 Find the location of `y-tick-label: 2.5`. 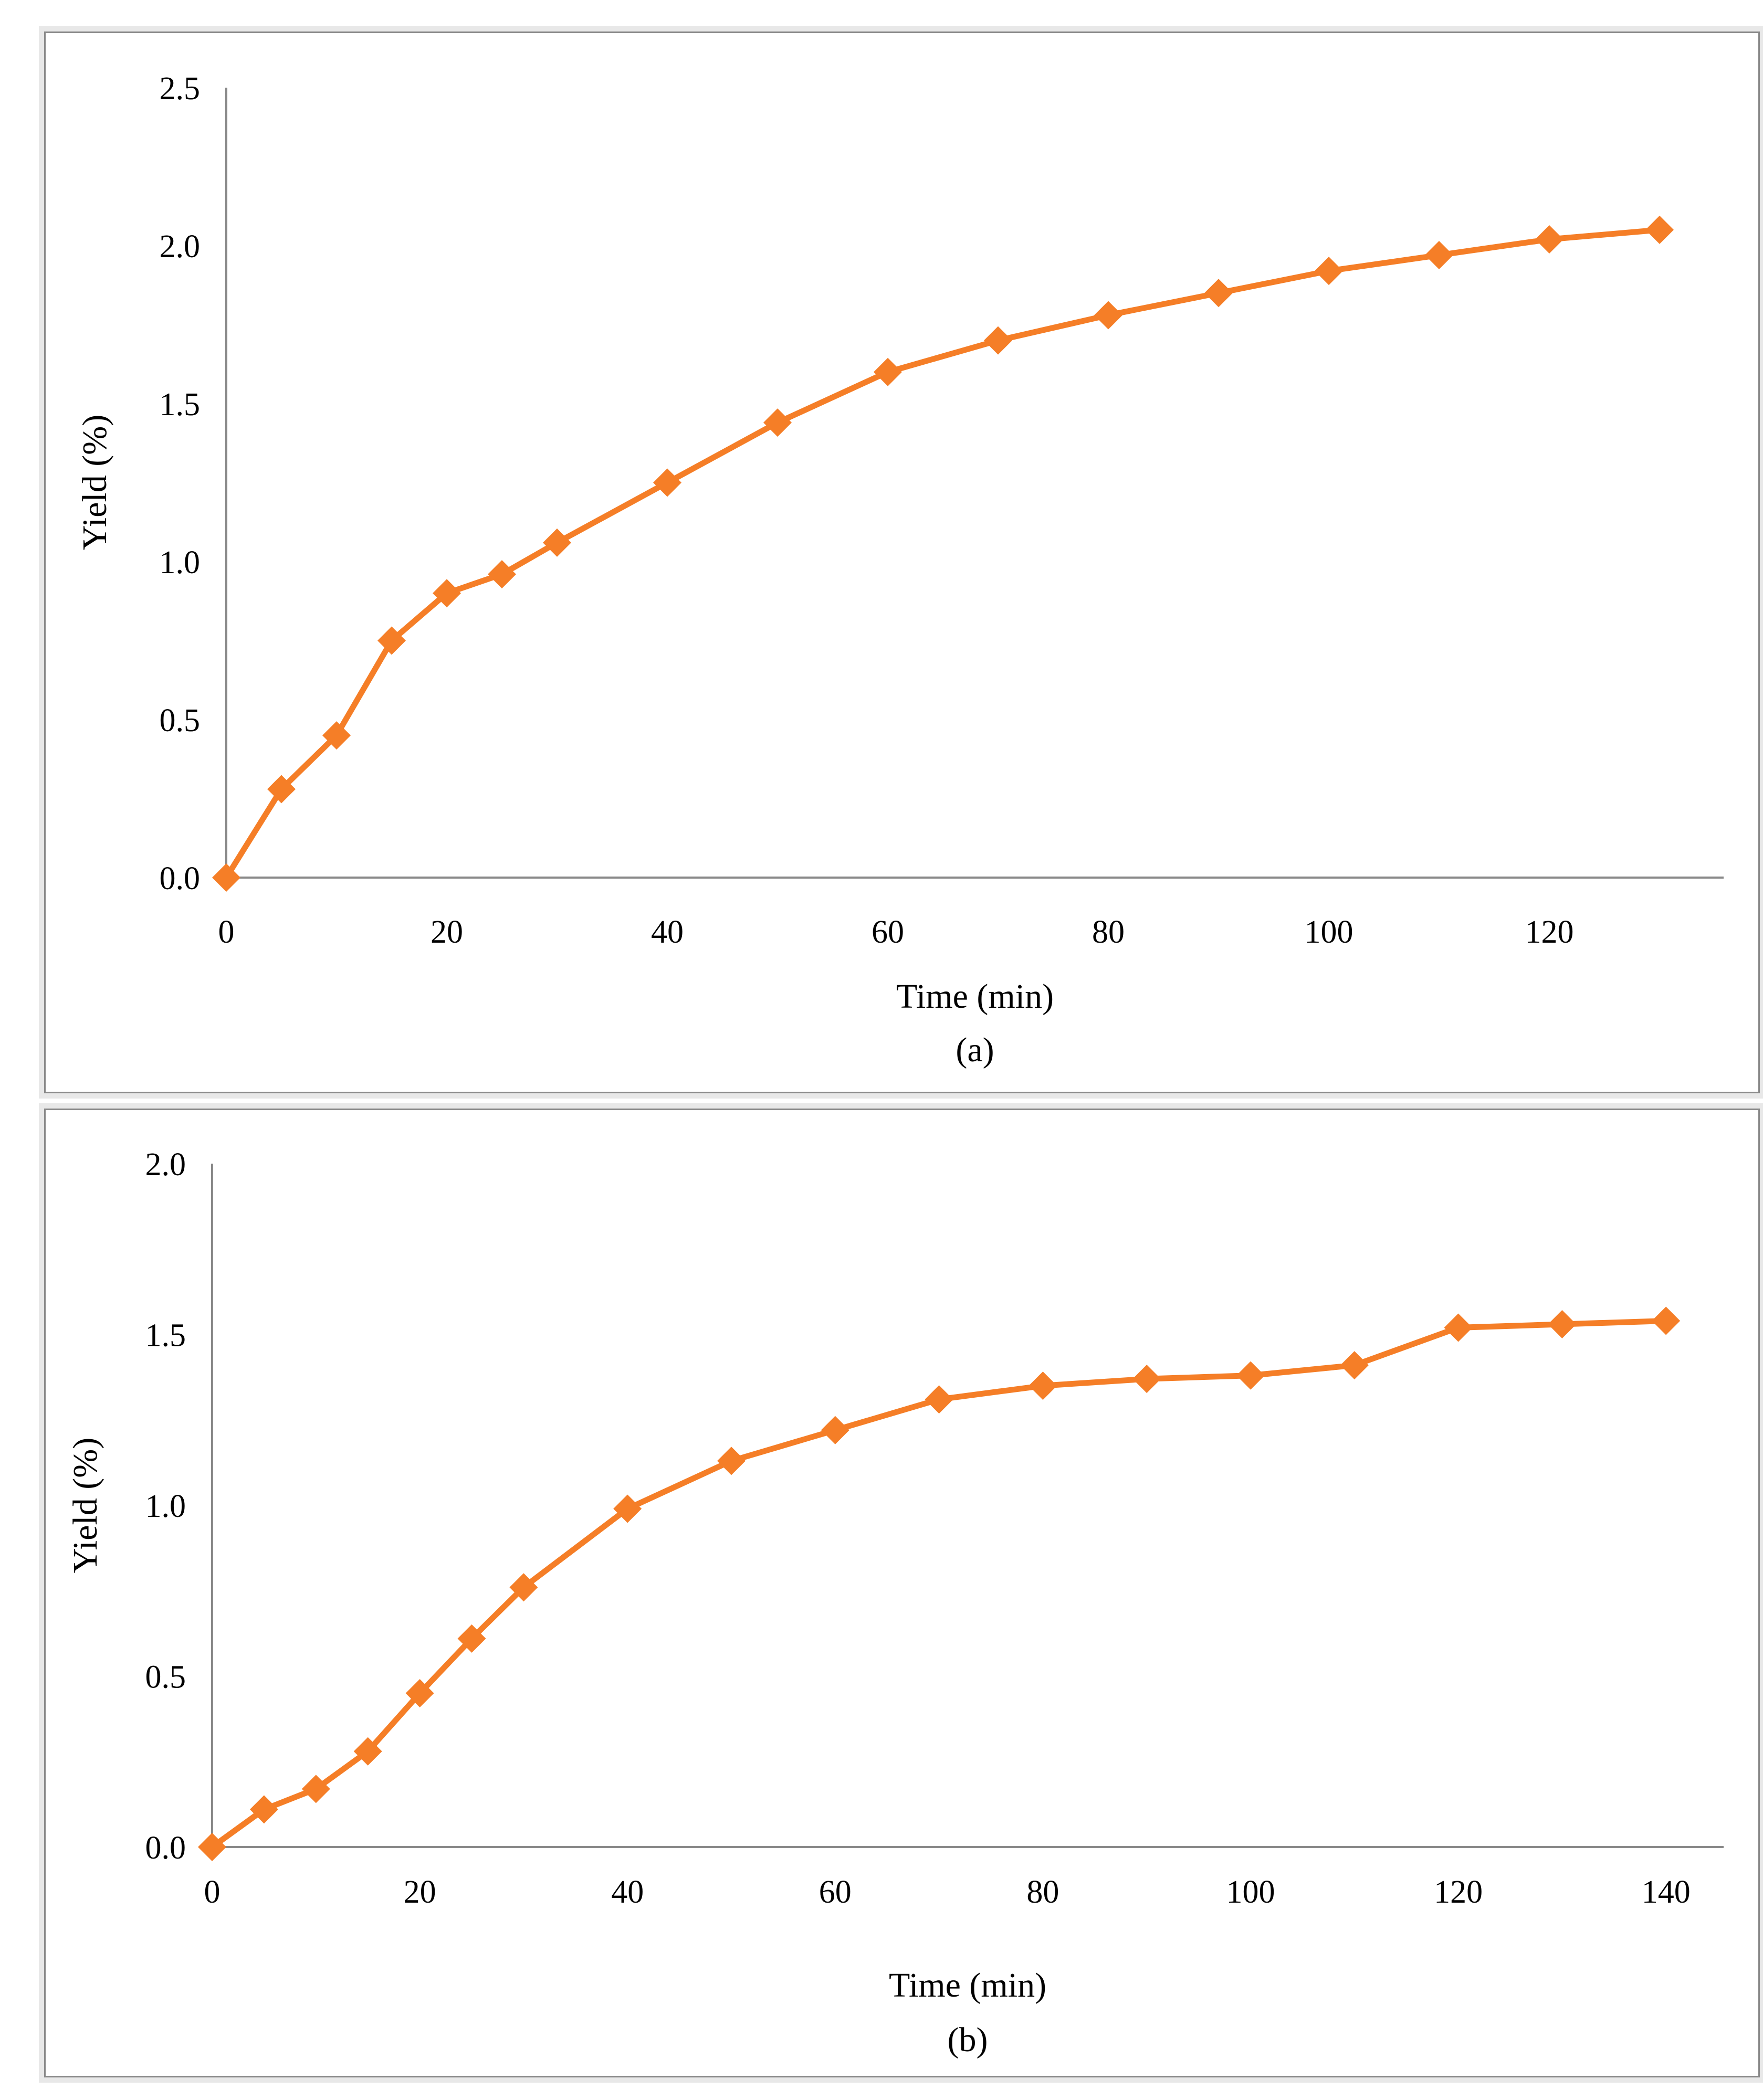

y-tick-label: 2.5 is located at coordinates (180, 89).